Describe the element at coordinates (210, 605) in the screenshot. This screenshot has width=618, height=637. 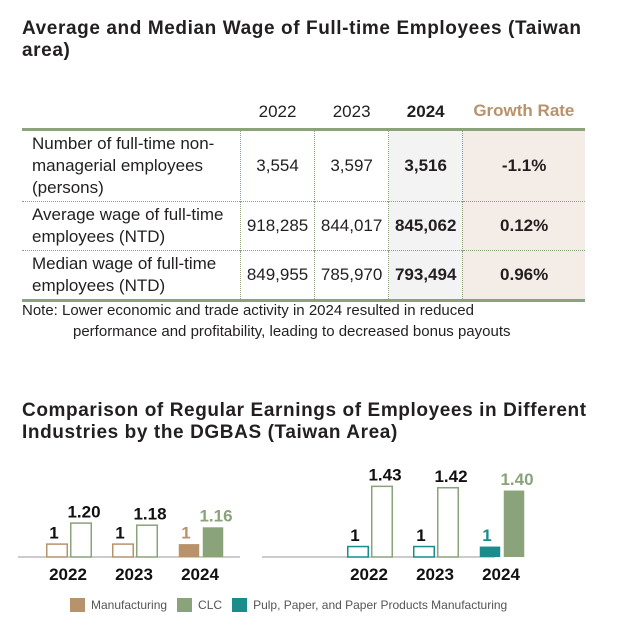
I see `legend-label: CLC` at that location.